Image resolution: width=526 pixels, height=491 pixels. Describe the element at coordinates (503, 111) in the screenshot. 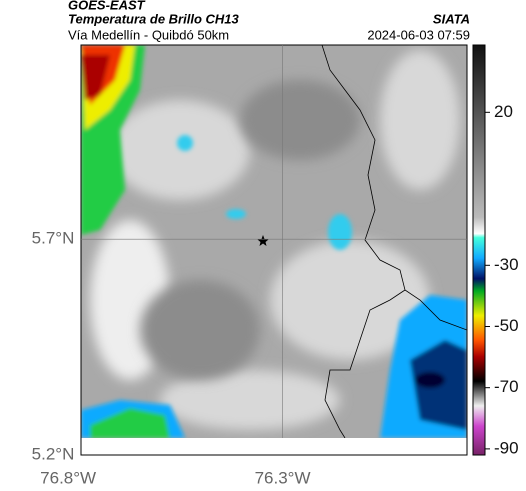

I see `colorbar-tick-label: 20` at that location.